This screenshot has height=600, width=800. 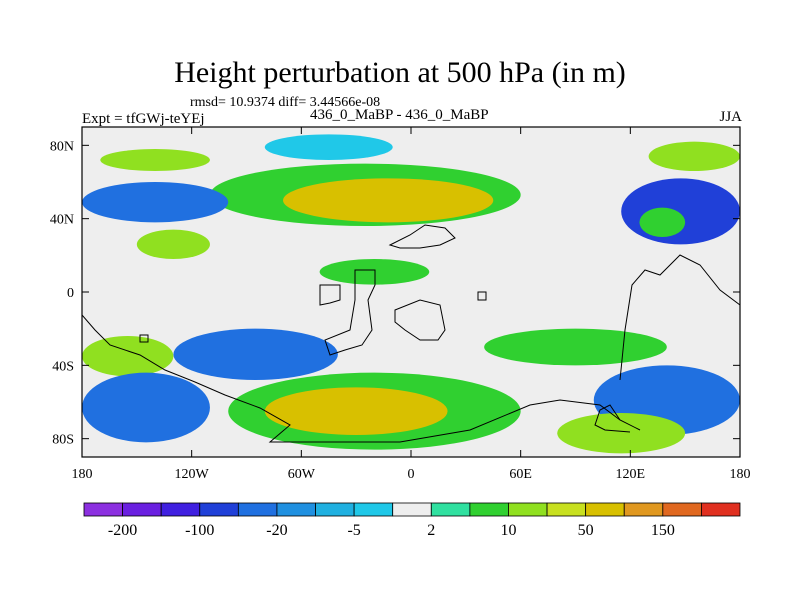 I want to click on comparison-label: 436_0_MaBP - 436_0_MaBP, so click(x=399, y=115).